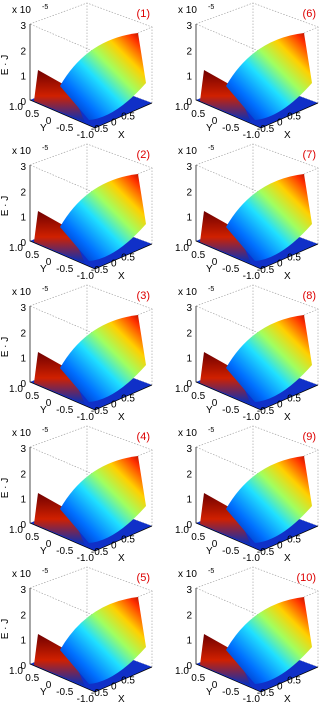  Describe the element at coordinates (143, 437) in the screenshot. I see `panel-label: (4)` at that location.